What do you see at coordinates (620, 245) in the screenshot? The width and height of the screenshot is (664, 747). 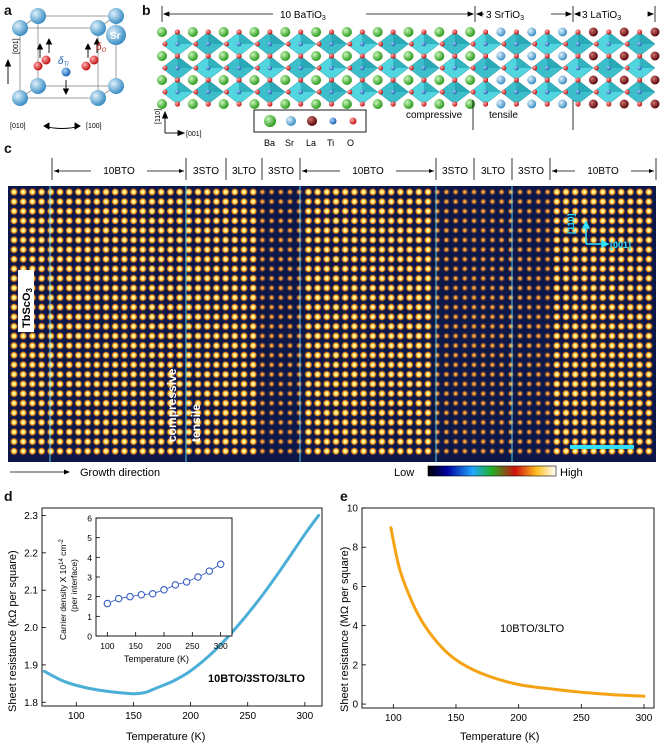 I see `dir-001-label: [001]` at bounding box center [620, 245].